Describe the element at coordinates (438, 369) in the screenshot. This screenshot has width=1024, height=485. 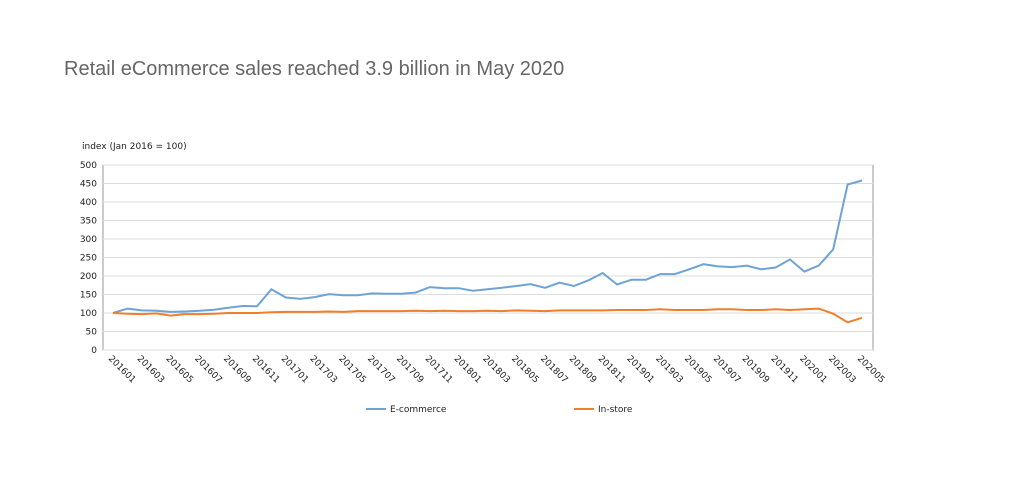
I see `x-tick-label: 201711` at that location.